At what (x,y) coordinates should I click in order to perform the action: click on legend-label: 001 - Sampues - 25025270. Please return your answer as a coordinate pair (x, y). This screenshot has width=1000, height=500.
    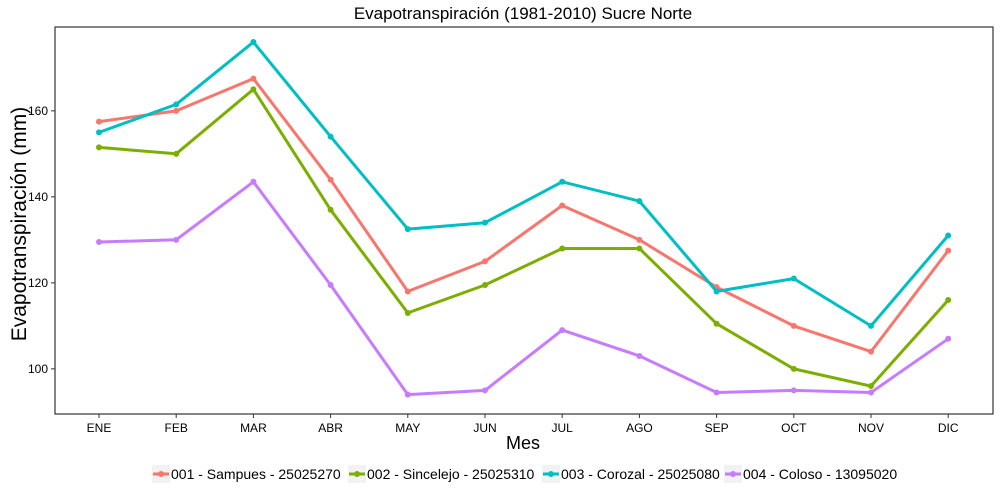
    Looking at the image, I should click on (256, 474).